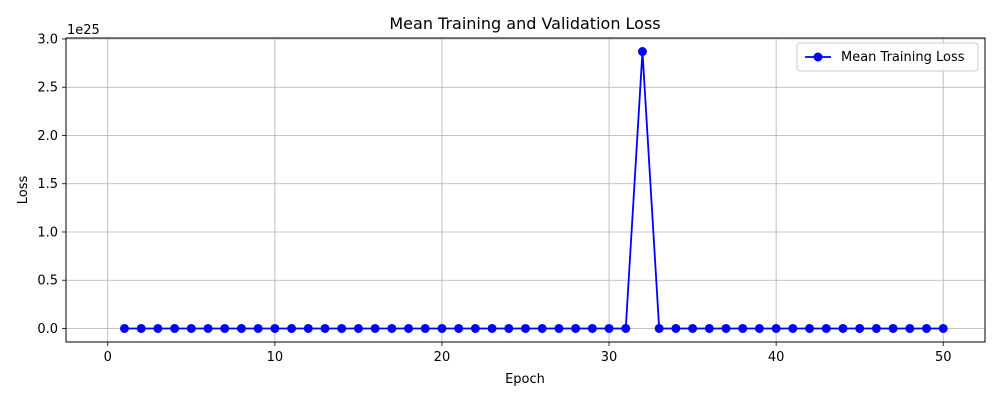 The height and width of the screenshot is (400, 1000). Describe the element at coordinates (275, 357) in the screenshot. I see `x-tick-label: 10` at that location.